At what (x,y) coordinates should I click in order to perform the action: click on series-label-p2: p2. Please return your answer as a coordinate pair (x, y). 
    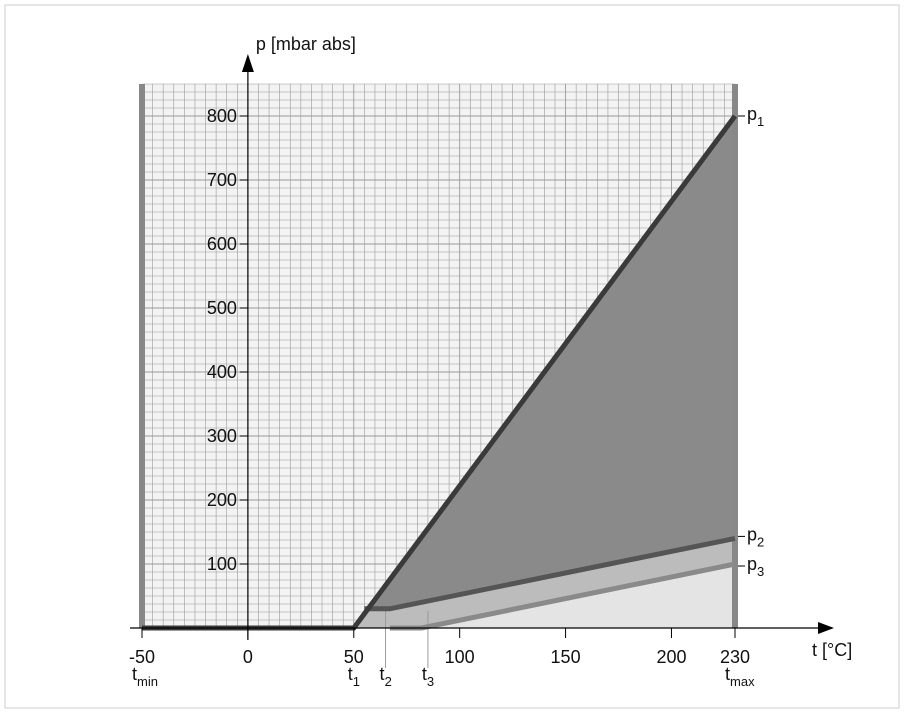
    Looking at the image, I should click on (755, 536).